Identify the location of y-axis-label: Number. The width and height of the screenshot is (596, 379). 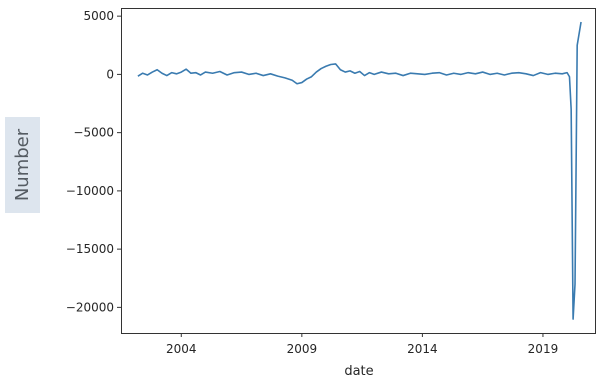
(22, 164).